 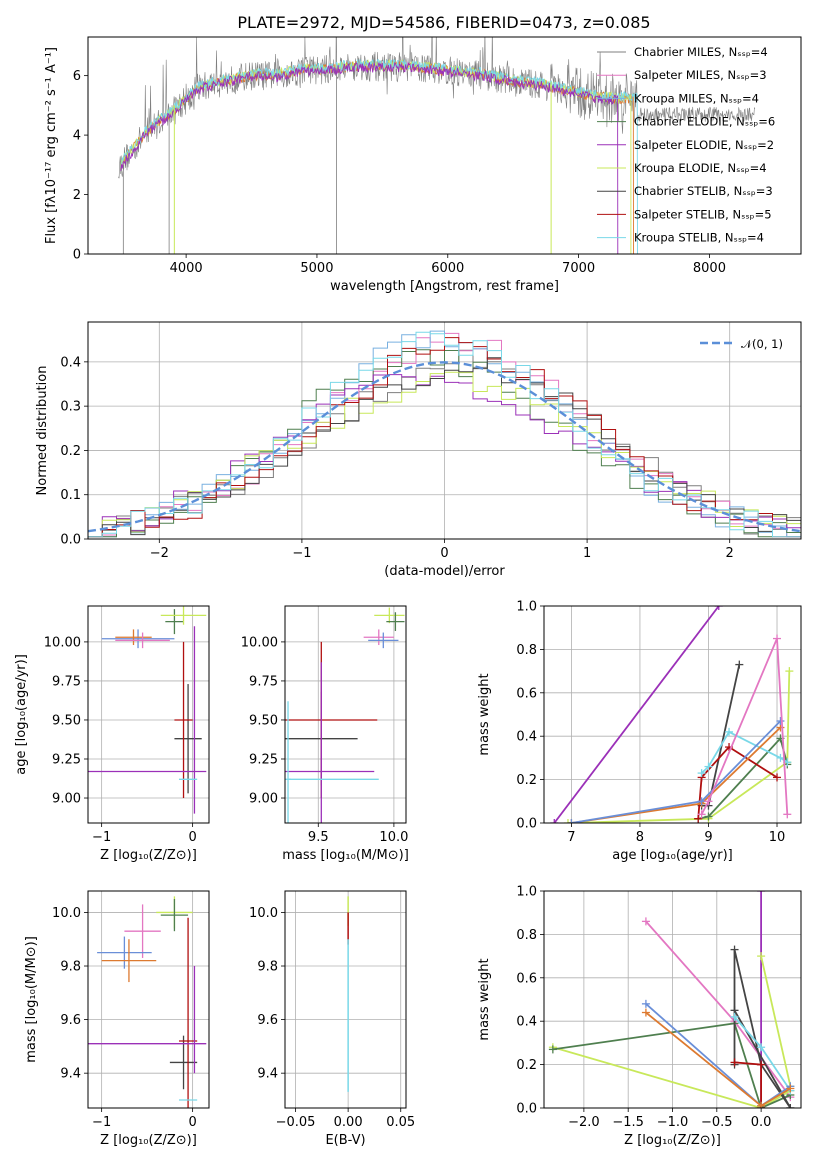 I want to click on legend-entry: Chabrier MILES, Nₛₛₚ=4, so click(x=701, y=52).